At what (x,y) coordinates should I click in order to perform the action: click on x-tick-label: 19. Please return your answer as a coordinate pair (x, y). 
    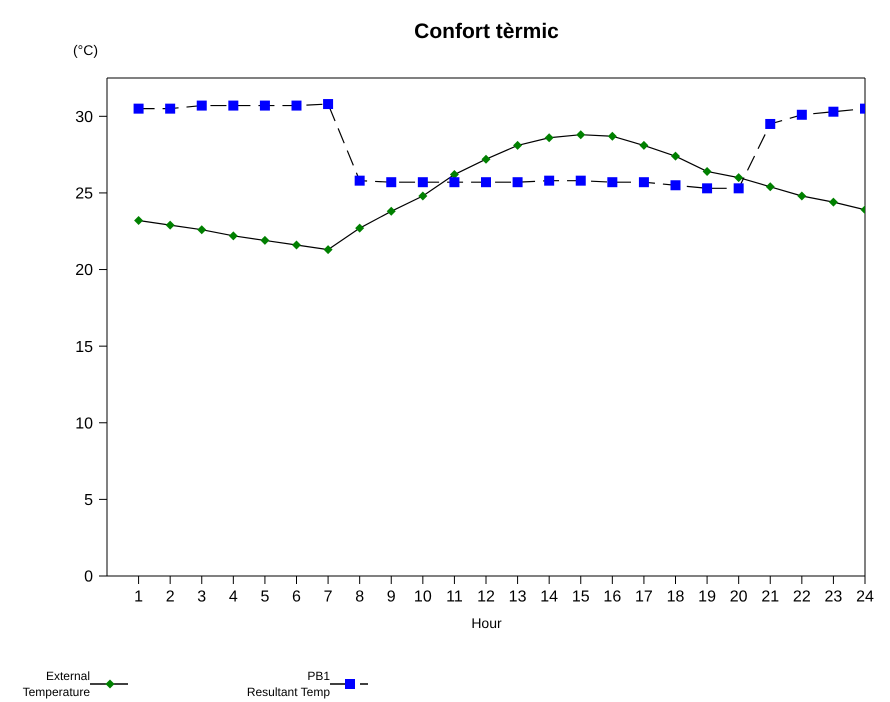
    Looking at the image, I should click on (707, 597).